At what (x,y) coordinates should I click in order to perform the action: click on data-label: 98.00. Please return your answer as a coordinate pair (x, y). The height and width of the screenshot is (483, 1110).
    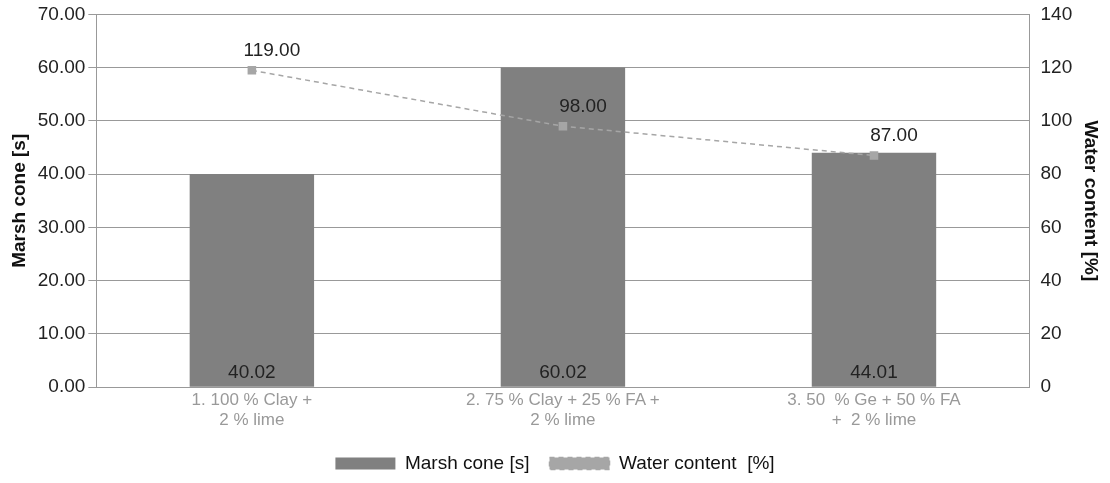
    Looking at the image, I should click on (583, 105).